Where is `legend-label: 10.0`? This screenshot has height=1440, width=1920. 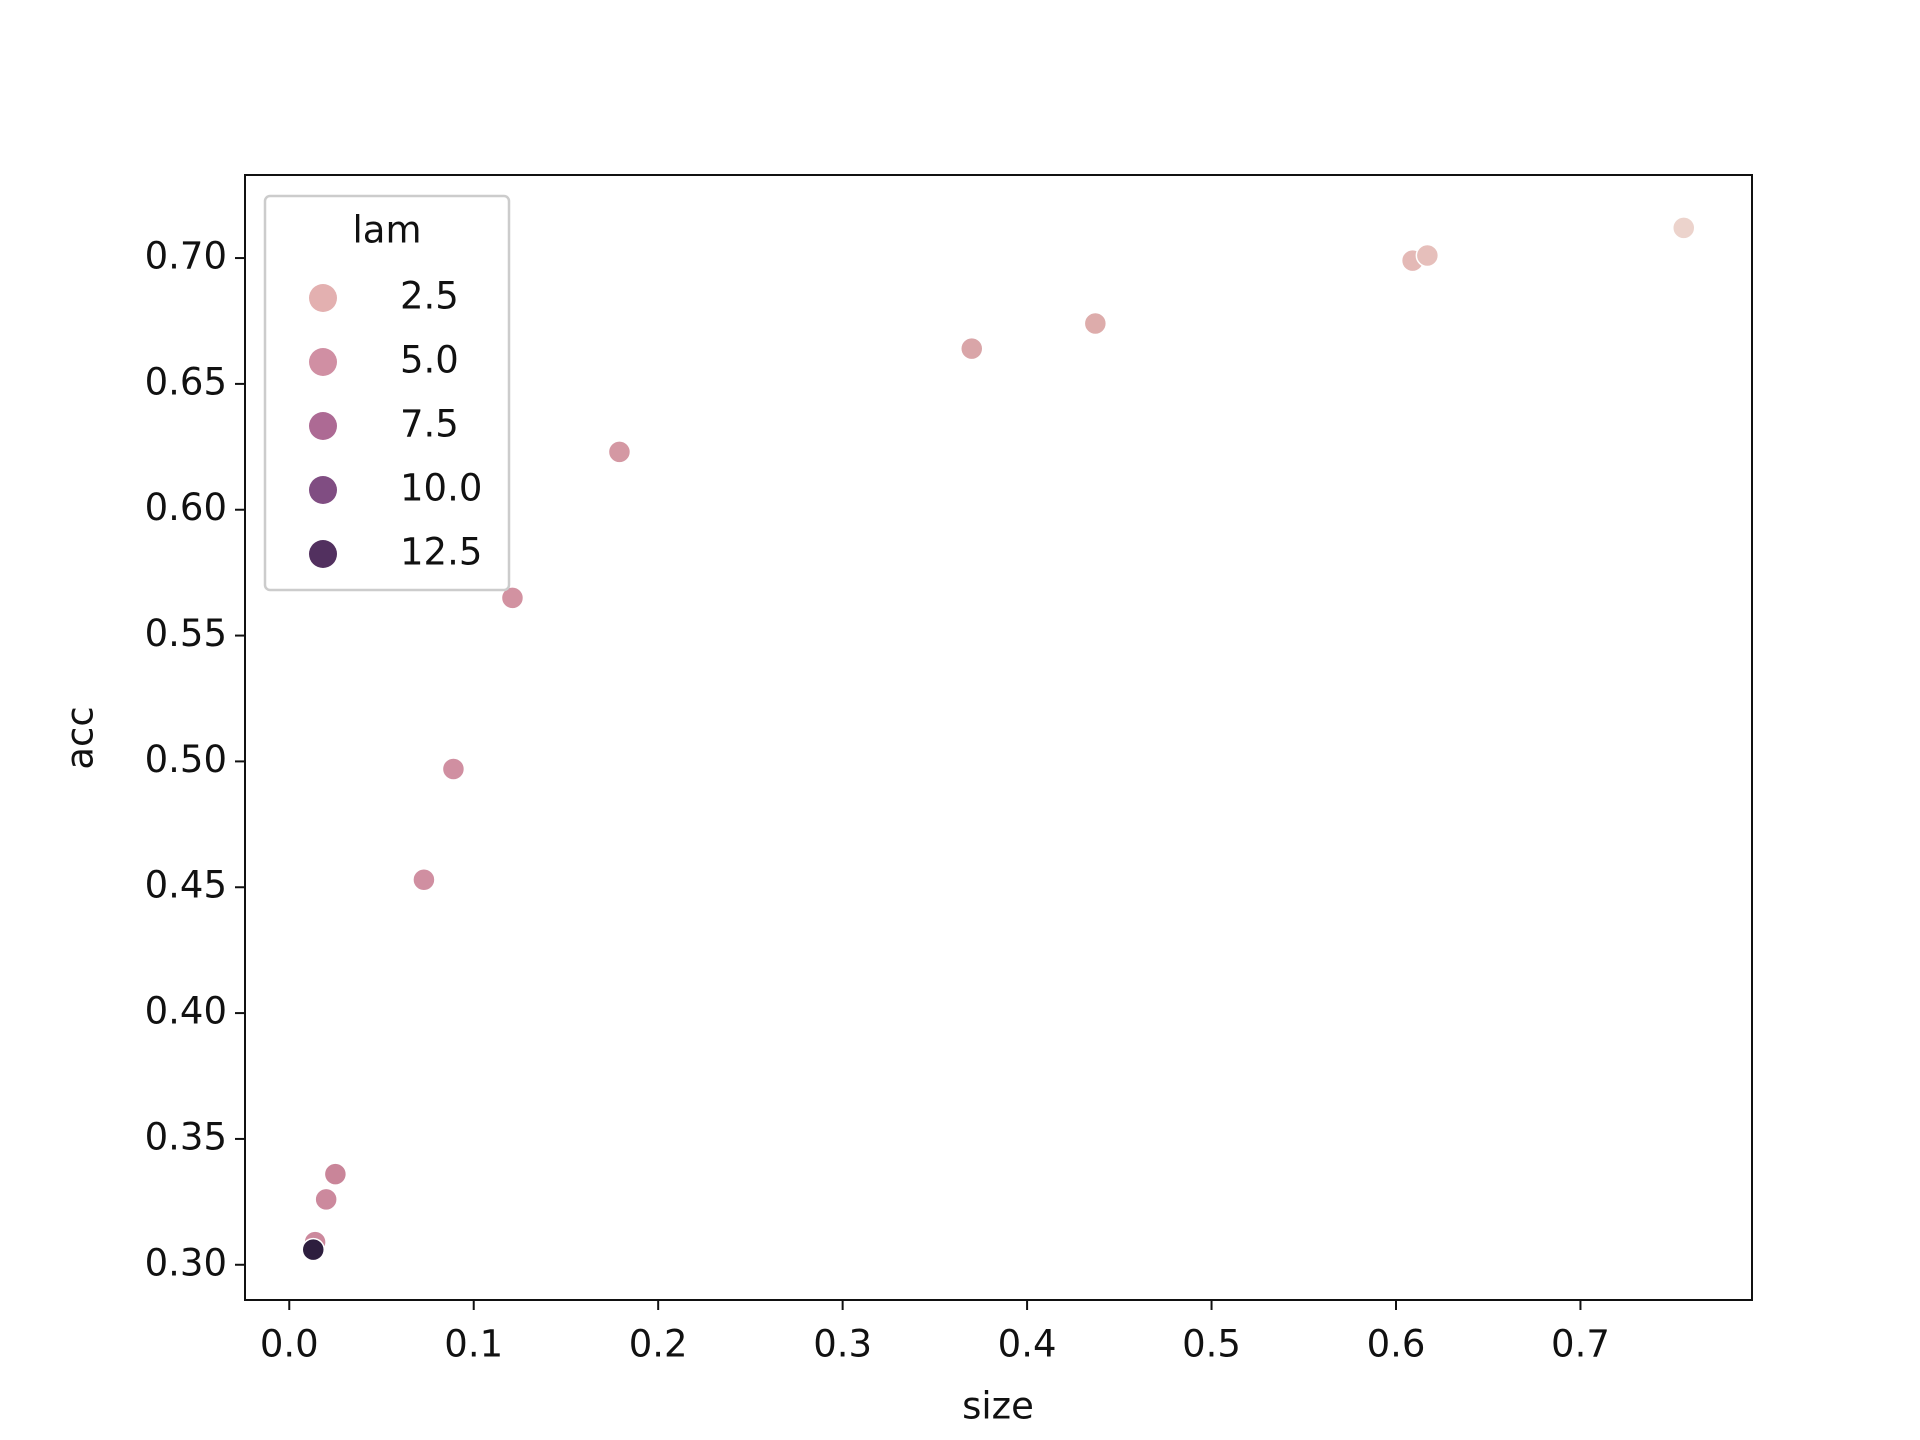 legend-label: 10.0 is located at coordinates (441, 488).